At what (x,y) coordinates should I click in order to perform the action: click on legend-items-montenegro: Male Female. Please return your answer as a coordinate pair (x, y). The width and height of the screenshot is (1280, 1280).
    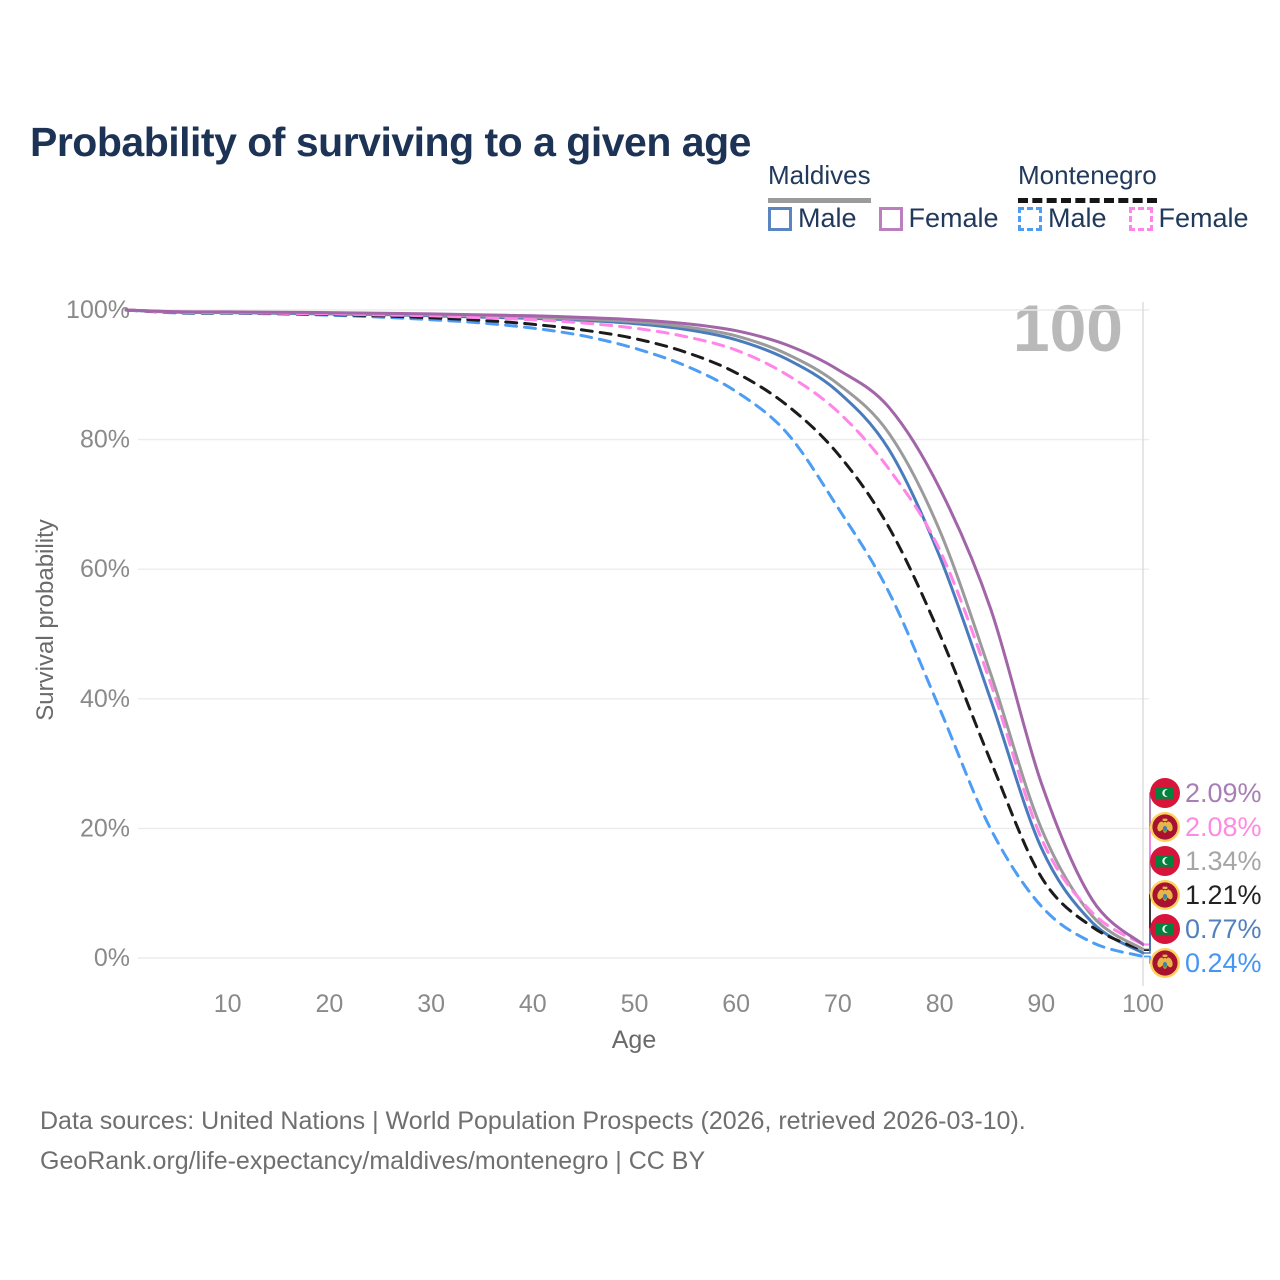
    Looking at the image, I should click on (1133, 218).